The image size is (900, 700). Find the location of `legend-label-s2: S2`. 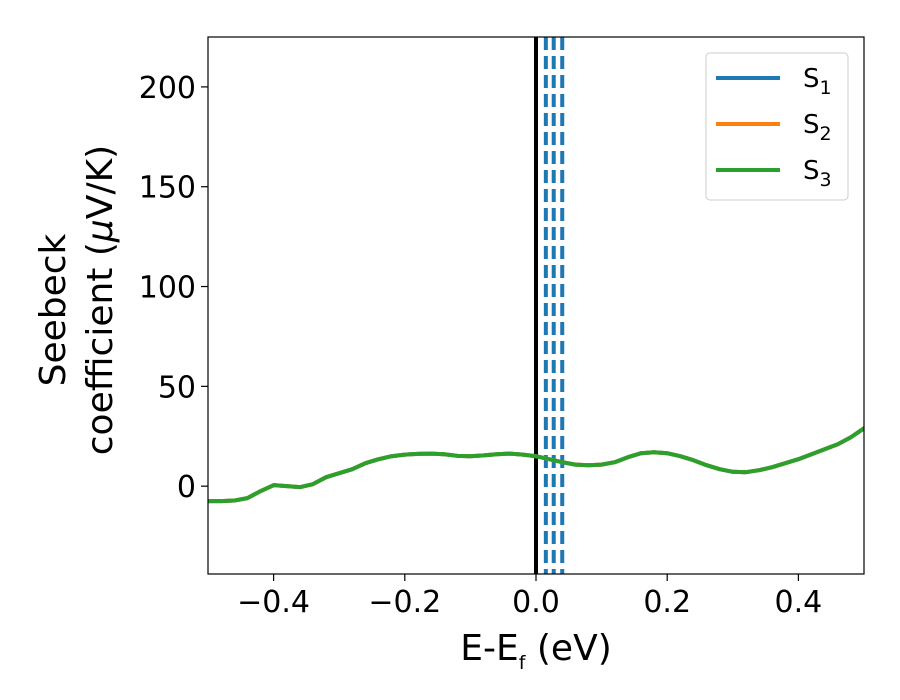

legend-label-s2: S2 is located at coordinates (817, 127).